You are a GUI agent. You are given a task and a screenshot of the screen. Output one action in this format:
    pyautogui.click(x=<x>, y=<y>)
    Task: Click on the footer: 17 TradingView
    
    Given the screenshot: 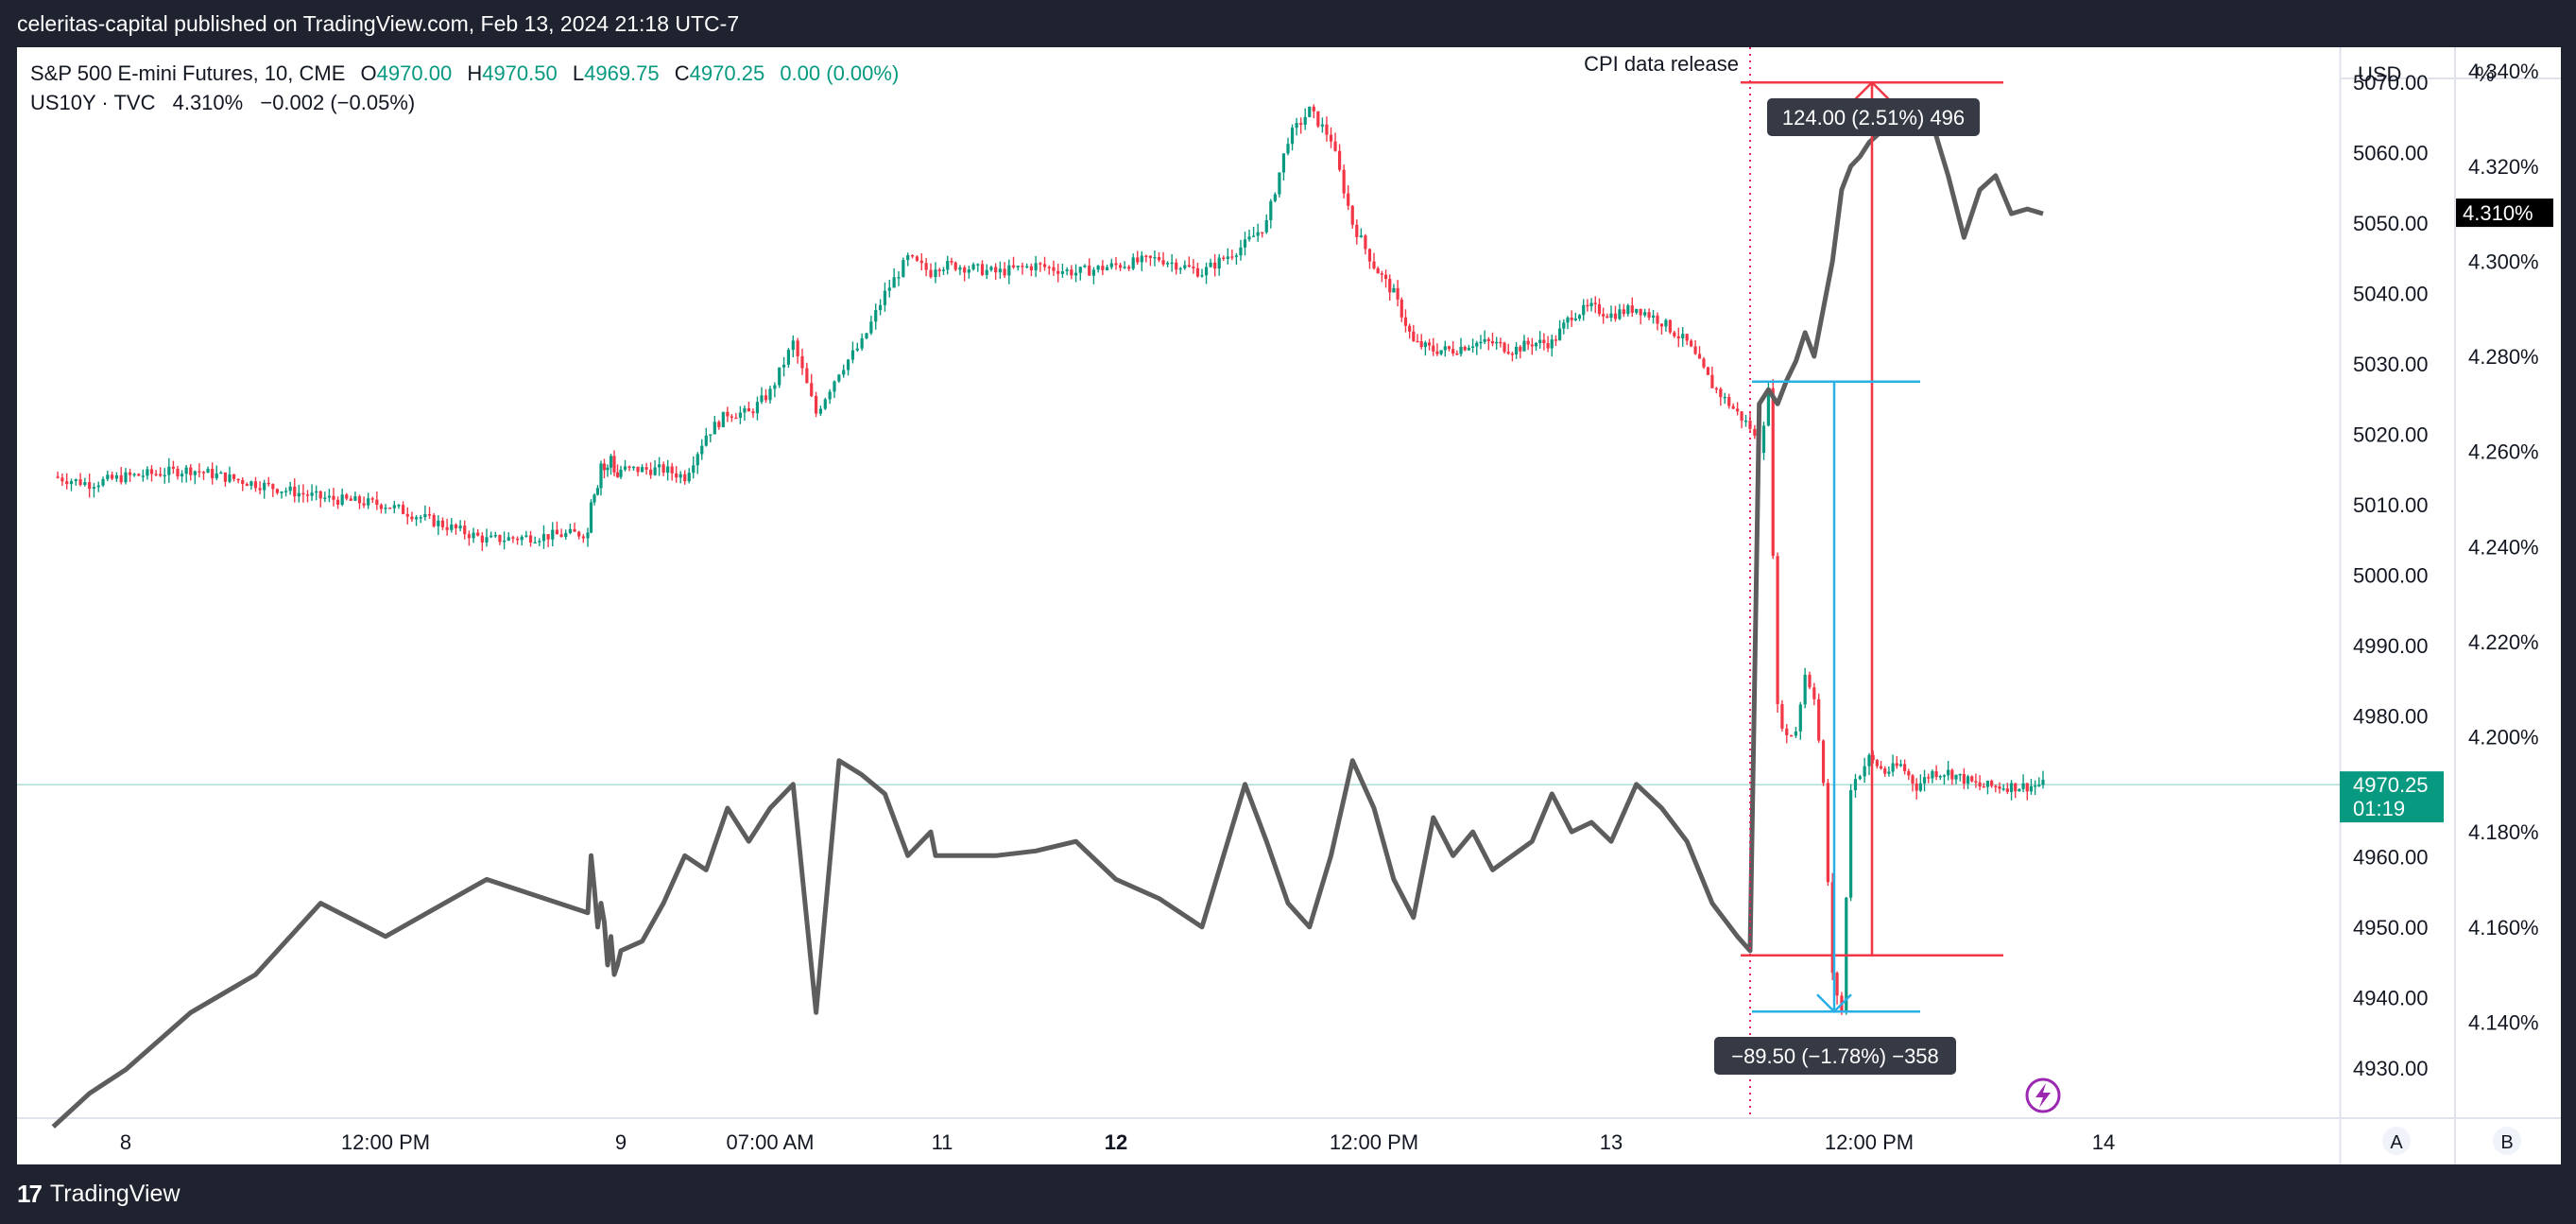 What is the action you would take?
    pyautogui.click(x=1288, y=1194)
    